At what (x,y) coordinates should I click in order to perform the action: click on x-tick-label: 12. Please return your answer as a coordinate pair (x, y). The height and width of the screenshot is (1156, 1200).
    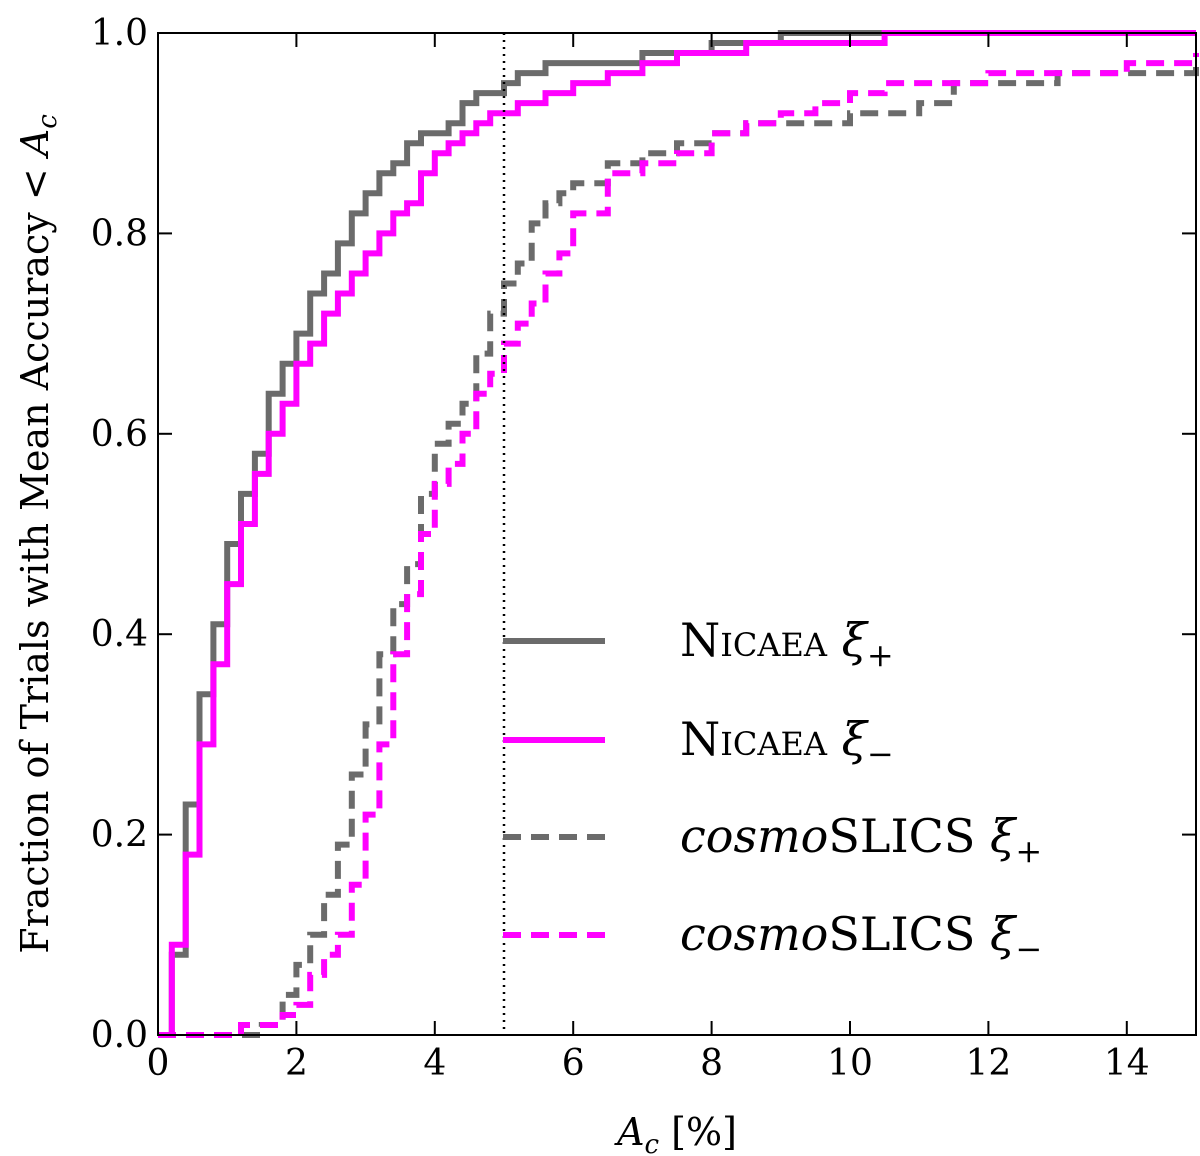
    Looking at the image, I should click on (988, 1063).